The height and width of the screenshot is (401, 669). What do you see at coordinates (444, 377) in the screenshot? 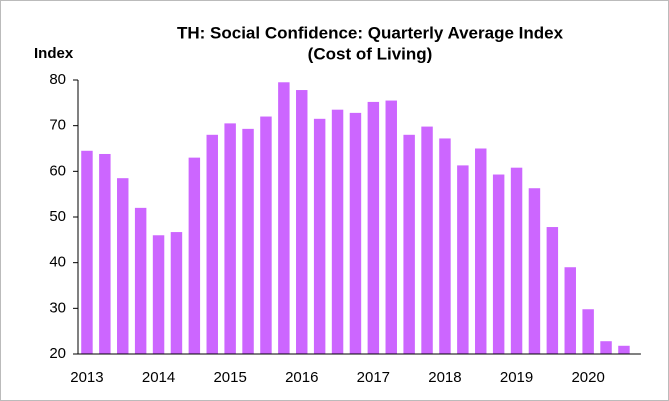
I see `x-tick-label: 2018` at bounding box center [444, 377].